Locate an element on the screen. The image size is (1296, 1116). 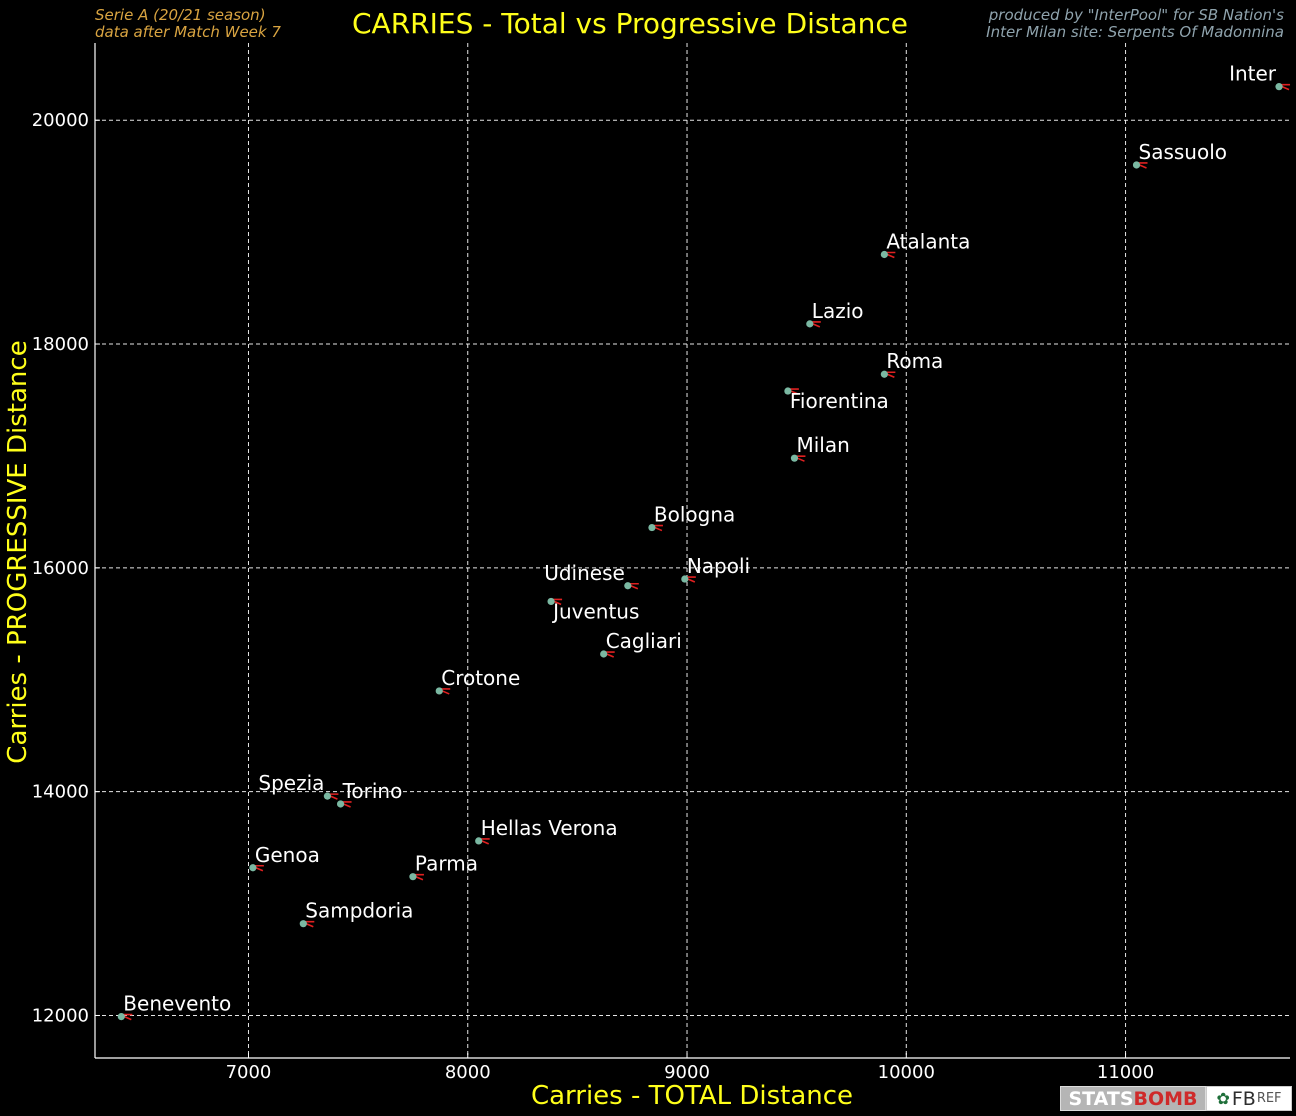
point-label: Udinese is located at coordinates (584, 573).